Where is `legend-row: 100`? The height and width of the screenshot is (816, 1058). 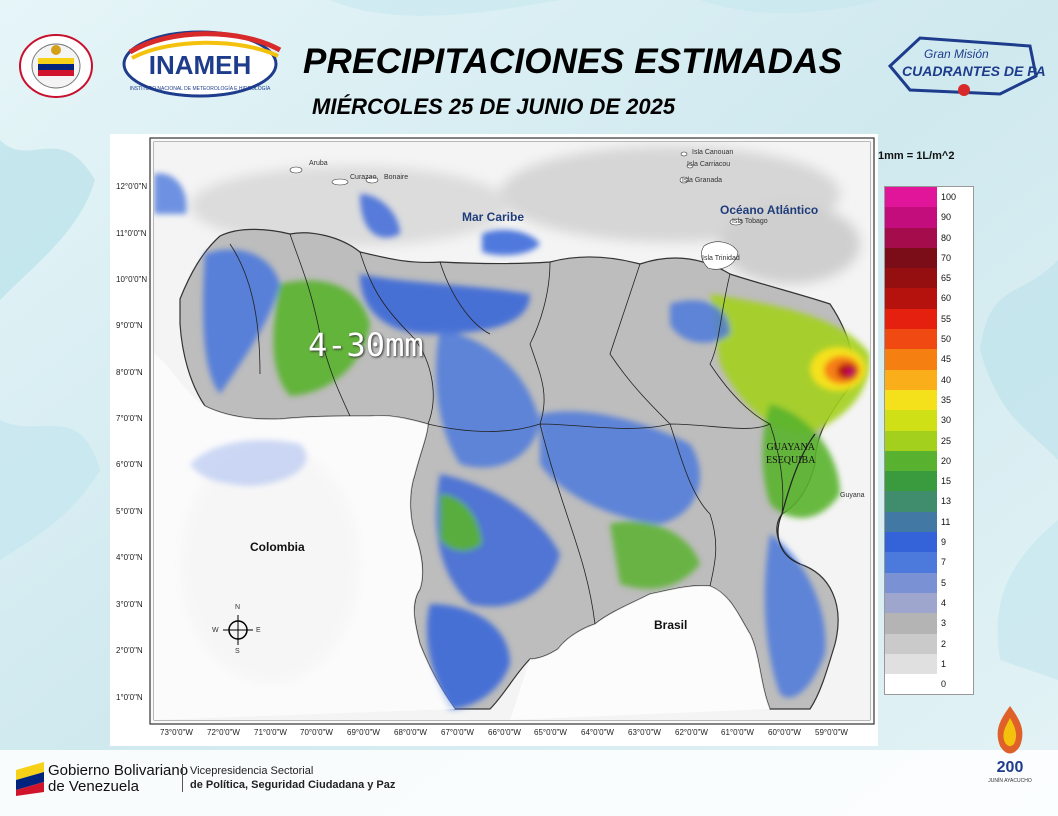
legend-row: 100 is located at coordinates (929, 197).